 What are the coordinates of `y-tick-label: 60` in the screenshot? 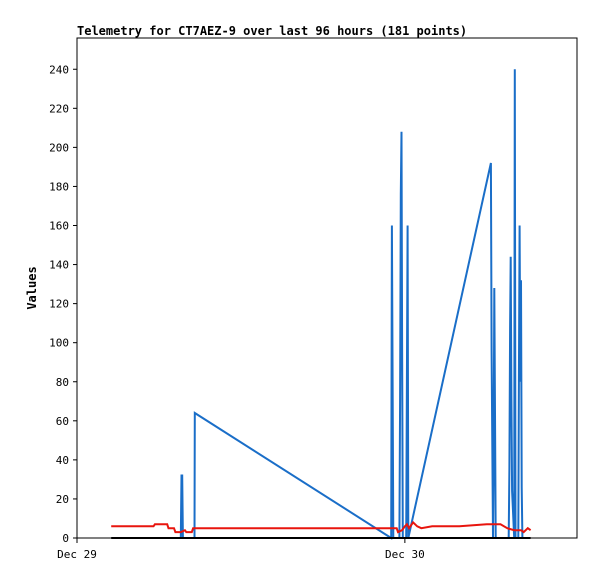 It's located at (62, 421).